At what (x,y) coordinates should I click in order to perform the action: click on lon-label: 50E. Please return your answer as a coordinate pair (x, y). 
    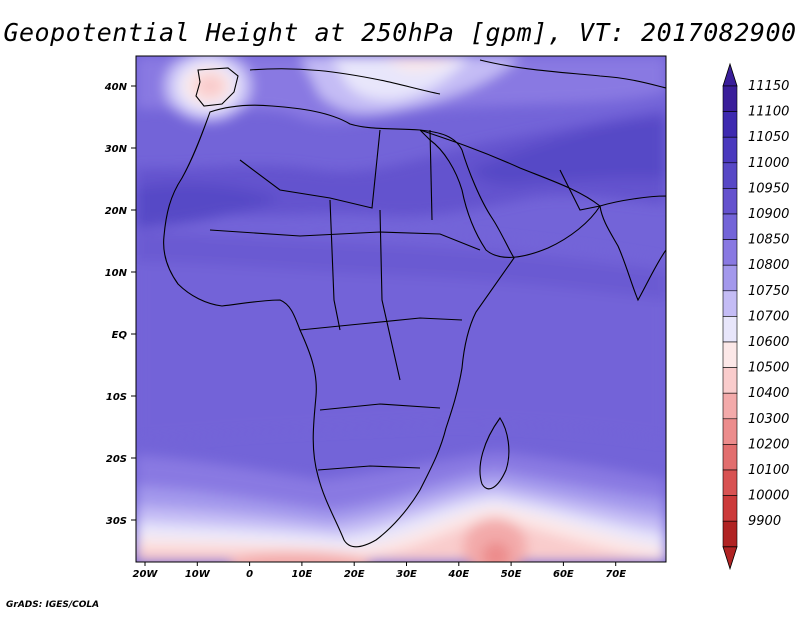
    Looking at the image, I should click on (511, 574).